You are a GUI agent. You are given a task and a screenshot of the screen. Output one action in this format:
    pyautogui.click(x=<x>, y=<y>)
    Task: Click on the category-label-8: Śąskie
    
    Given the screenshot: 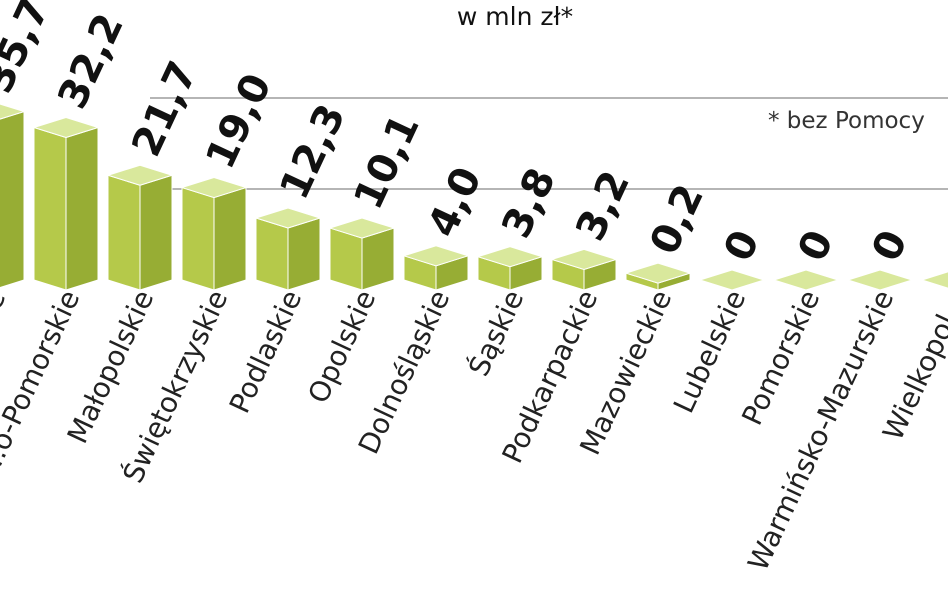 What is the action you would take?
    pyautogui.click(x=495, y=333)
    